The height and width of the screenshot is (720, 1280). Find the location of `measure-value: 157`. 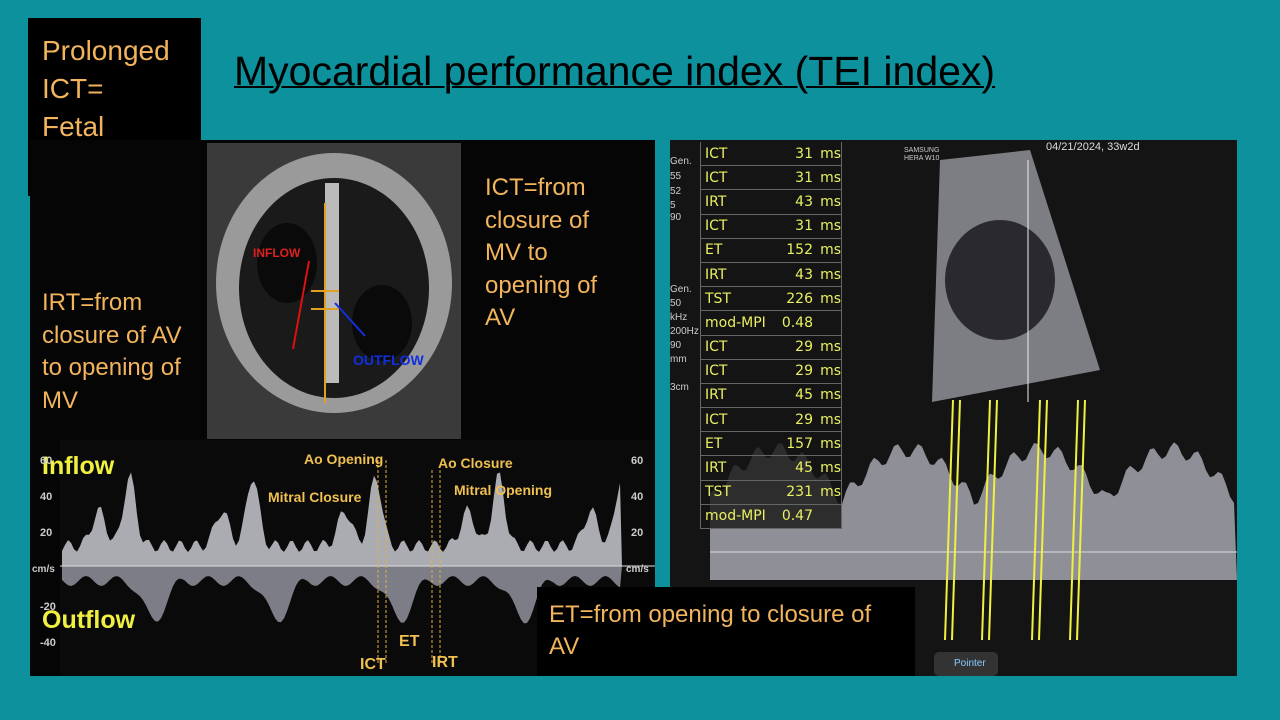

measure-value: 157 is located at coordinates (799, 443).